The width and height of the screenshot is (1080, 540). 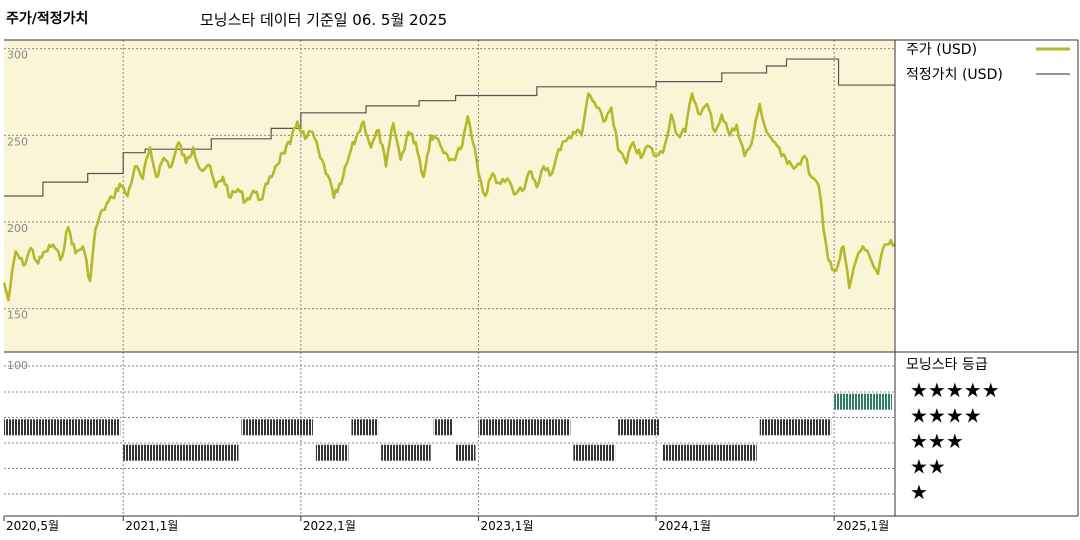 What do you see at coordinates (947, 365) in the screenshot?
I see `rating-legend-title: 모닝스타 등급` at bounding box center [947, 365].